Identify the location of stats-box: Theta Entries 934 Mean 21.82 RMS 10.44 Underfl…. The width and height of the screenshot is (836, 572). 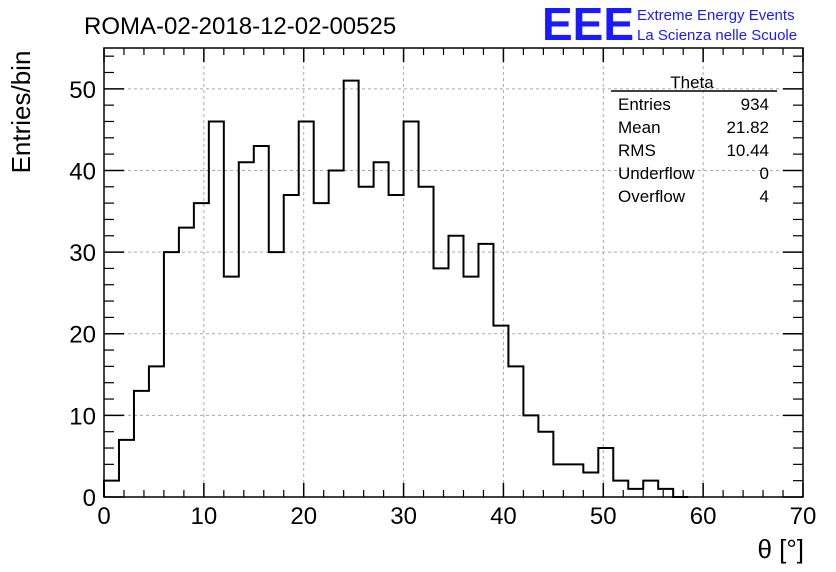
(694, 139).